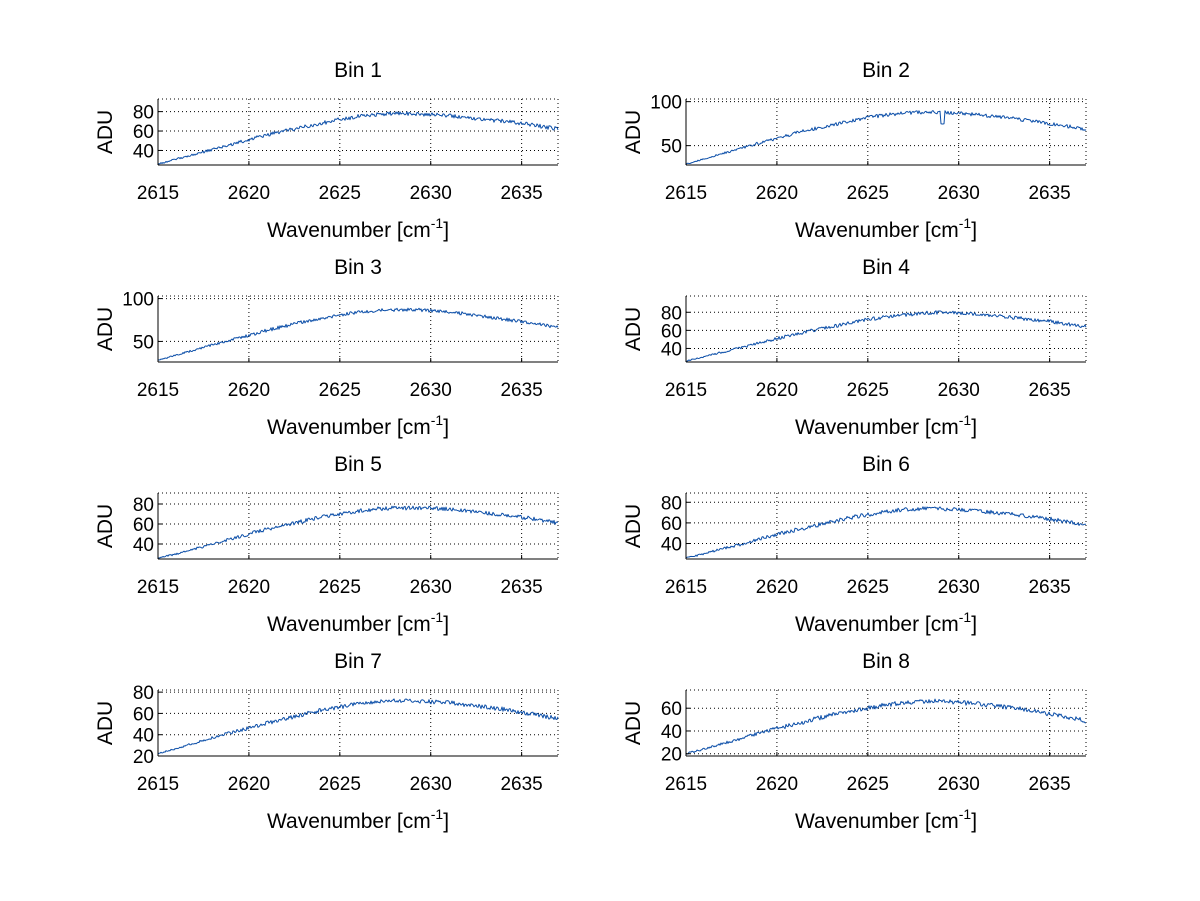 This screenshot has height=901, width=1200. Describe the element at coordinates (886, 70) in the screenshot. I see `subplot-title: Bin 2` at that location.